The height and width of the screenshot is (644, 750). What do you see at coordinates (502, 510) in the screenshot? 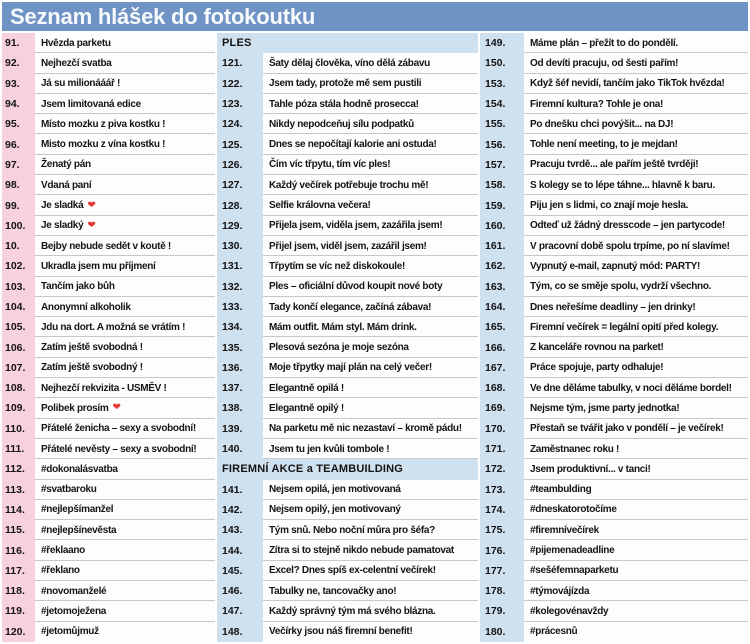
I see `row-number: 174.` at bounding box center [502, 510].